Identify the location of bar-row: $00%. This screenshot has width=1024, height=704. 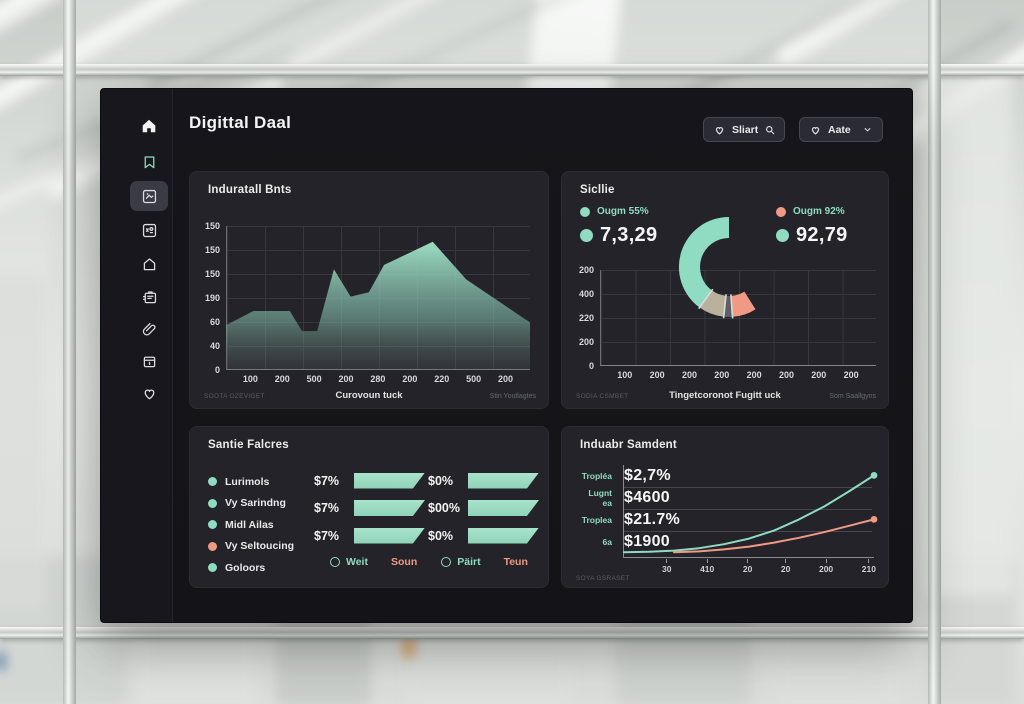
(483, 508).